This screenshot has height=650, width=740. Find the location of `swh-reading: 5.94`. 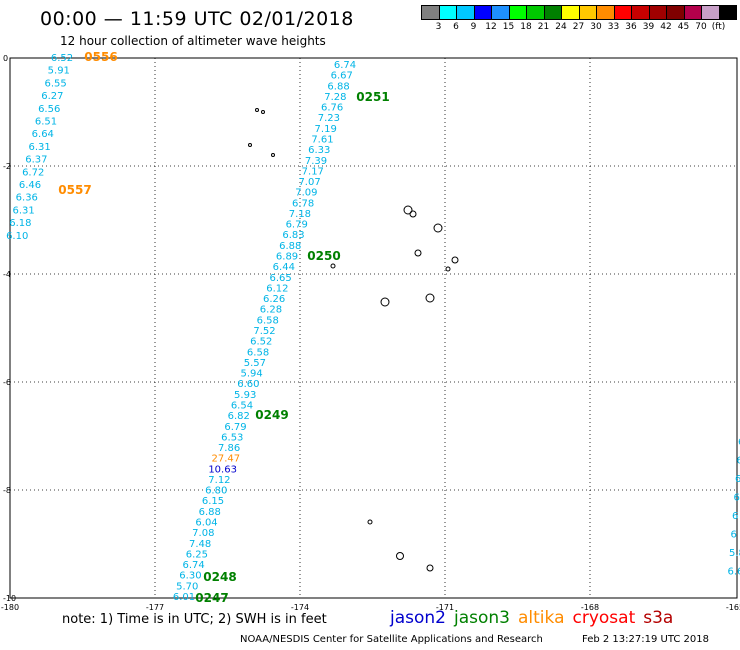

swh-reading: 5.94 is located at coordinates (251, 374).